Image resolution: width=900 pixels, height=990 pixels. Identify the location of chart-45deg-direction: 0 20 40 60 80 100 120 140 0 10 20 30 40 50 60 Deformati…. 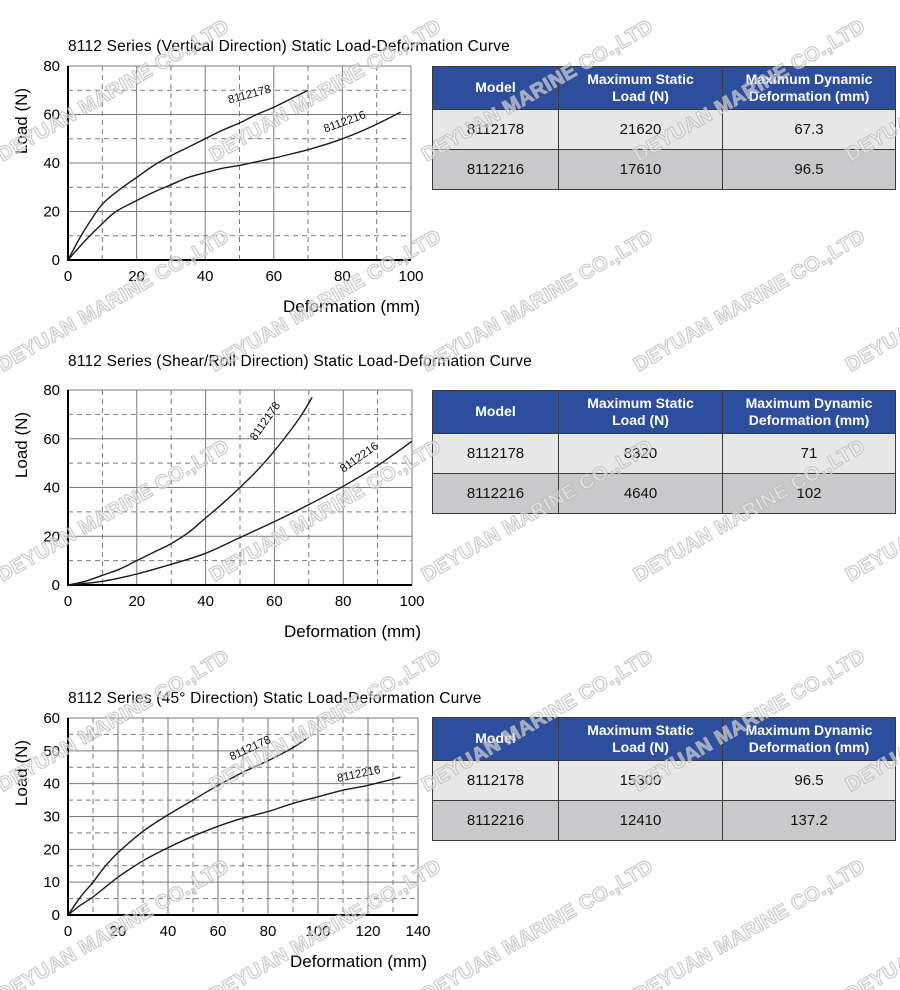
(221, 840).